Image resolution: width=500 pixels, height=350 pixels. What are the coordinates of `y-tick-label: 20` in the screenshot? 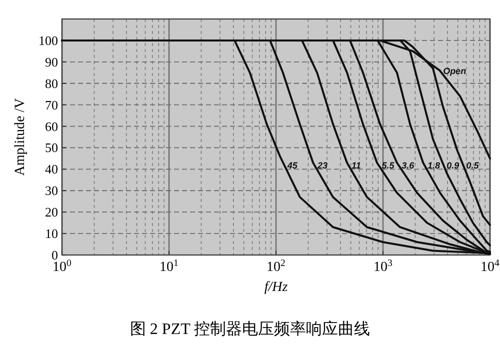 It's located at (51, 212).